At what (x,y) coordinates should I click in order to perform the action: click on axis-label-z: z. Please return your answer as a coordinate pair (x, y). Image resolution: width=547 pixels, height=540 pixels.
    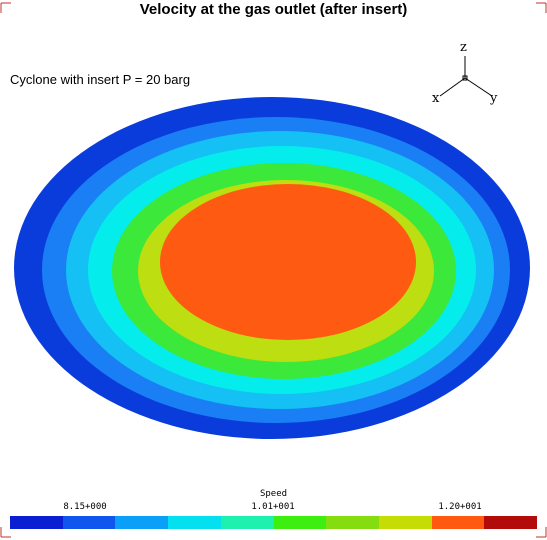
    Looking at the image, I should click on (463, 47).